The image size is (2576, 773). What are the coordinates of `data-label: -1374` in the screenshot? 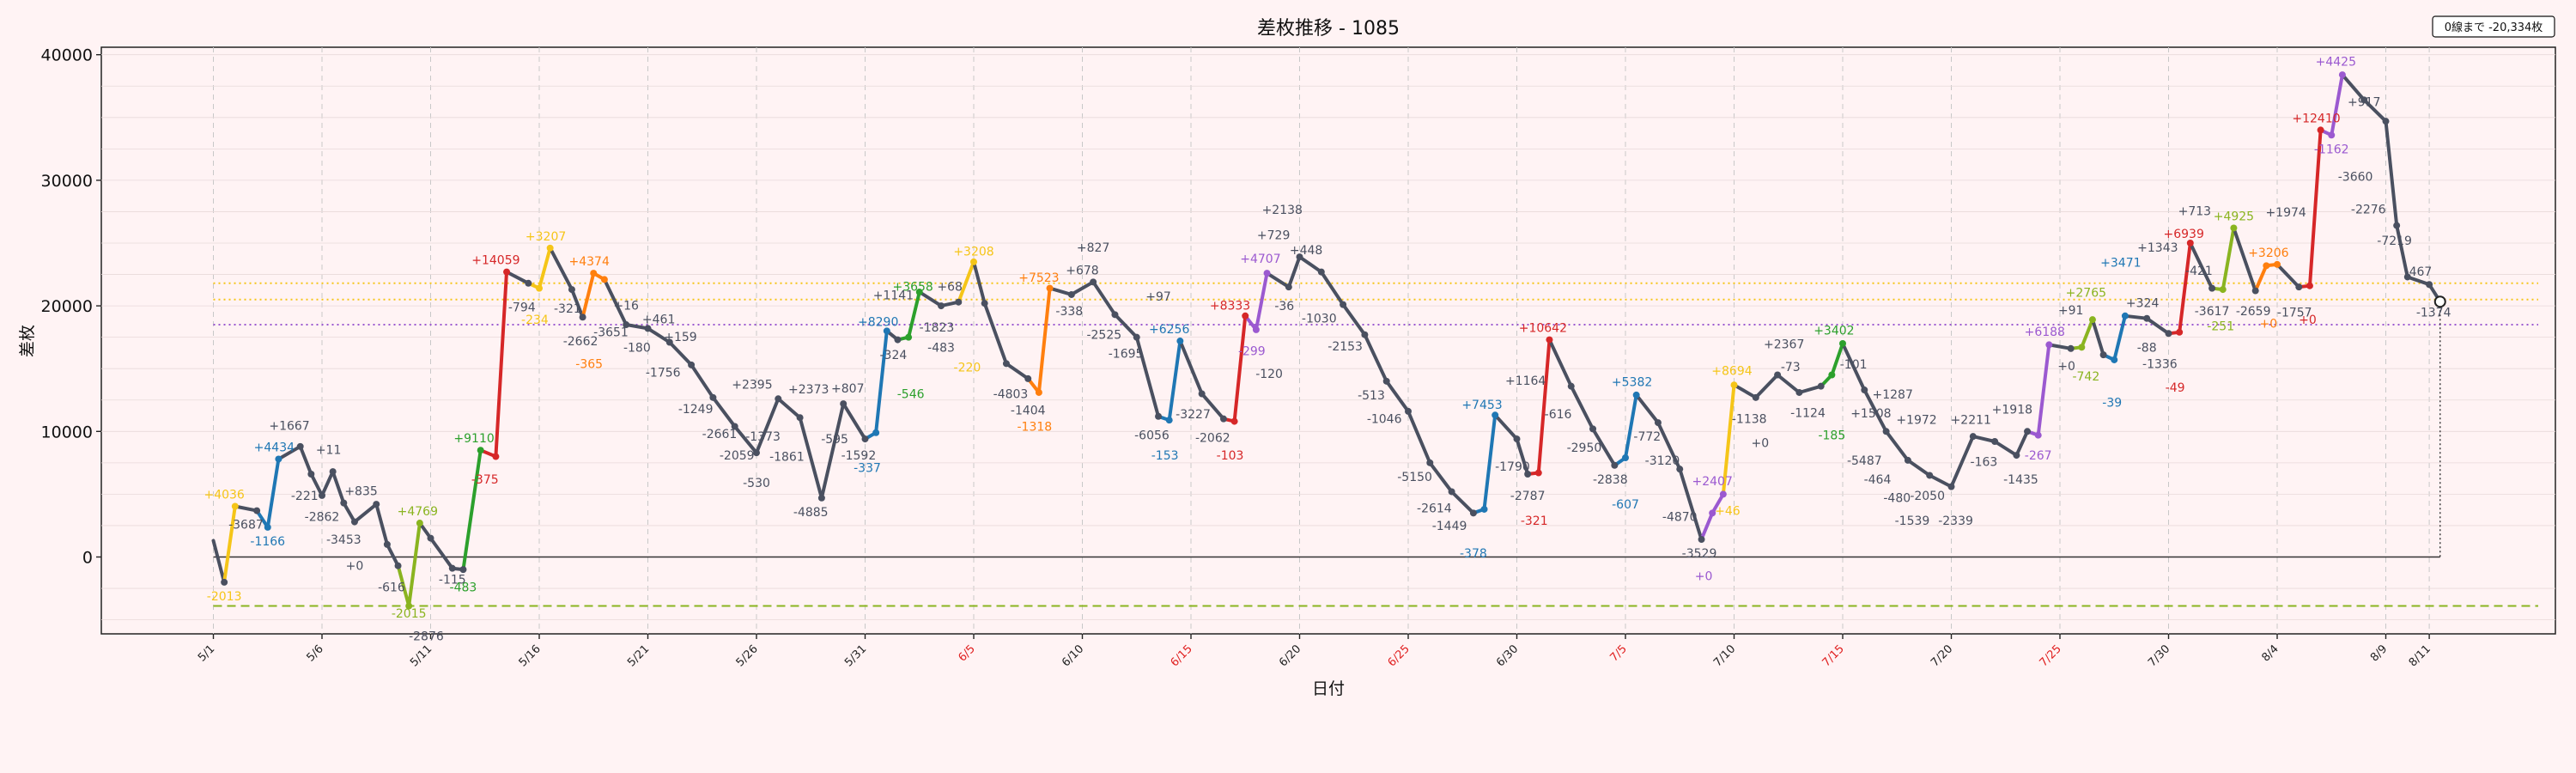 It's located at (2434, 313).